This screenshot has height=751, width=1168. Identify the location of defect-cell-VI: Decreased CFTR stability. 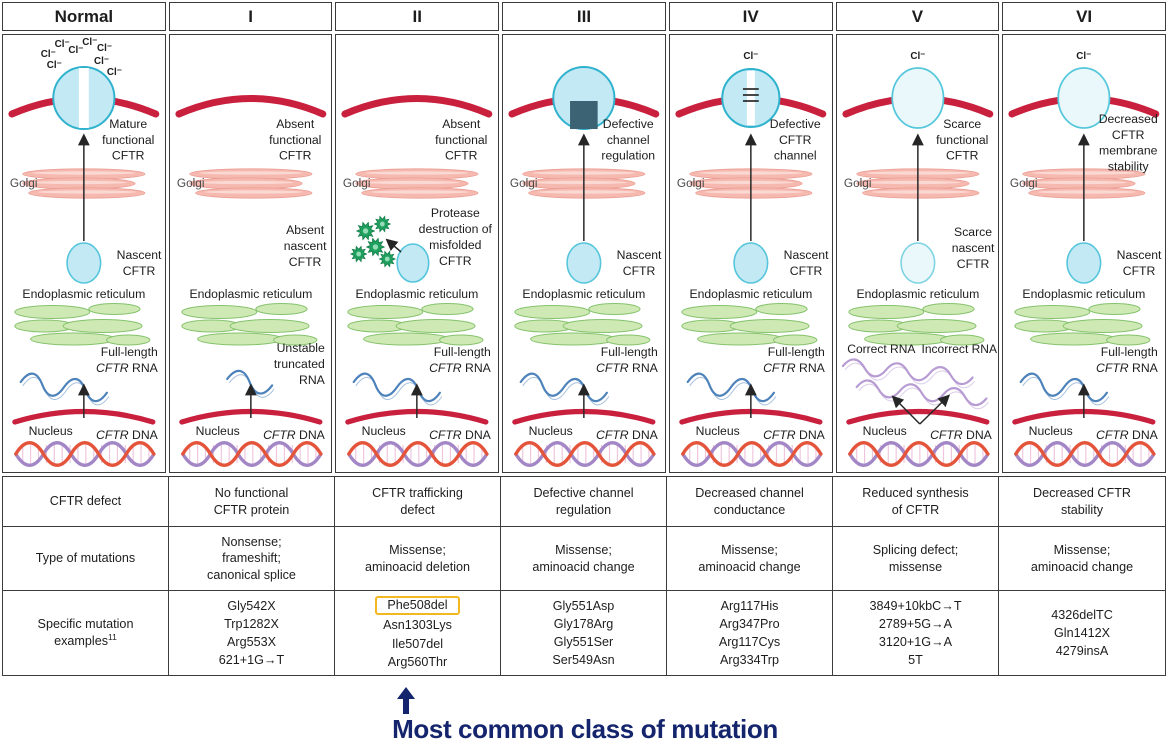
(1082, 502).